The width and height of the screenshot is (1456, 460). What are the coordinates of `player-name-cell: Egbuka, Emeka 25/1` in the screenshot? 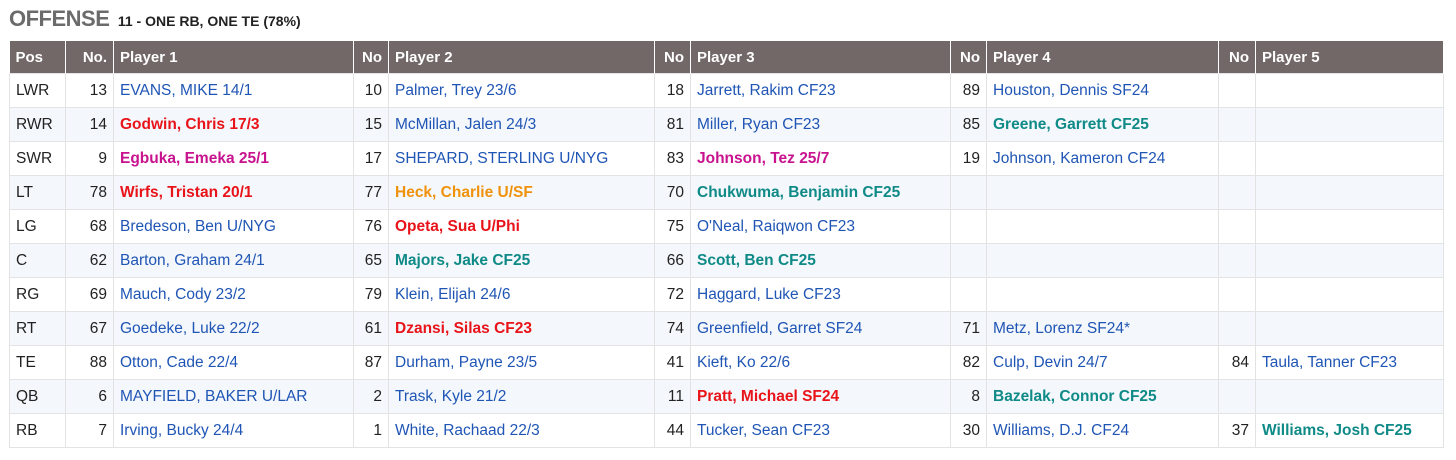 It's located at (233, 158).